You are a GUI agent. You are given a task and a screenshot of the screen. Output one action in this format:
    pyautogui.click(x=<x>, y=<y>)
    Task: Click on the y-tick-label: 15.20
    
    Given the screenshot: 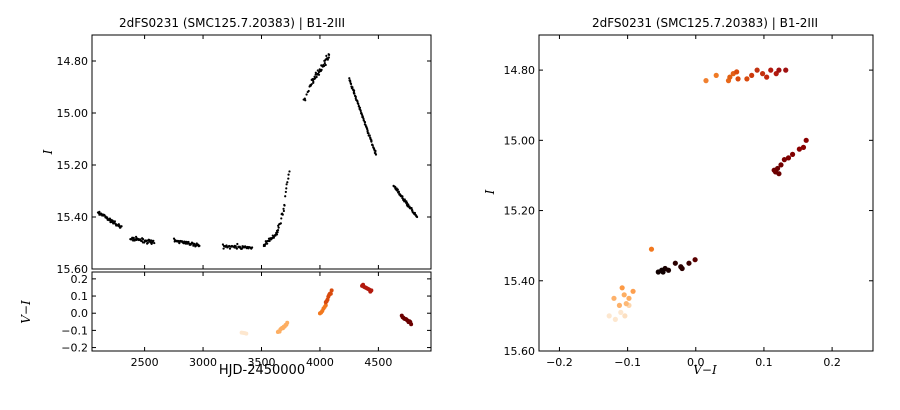 What is the action you would take?
    pyautogui.click(x=520, y=211)
    